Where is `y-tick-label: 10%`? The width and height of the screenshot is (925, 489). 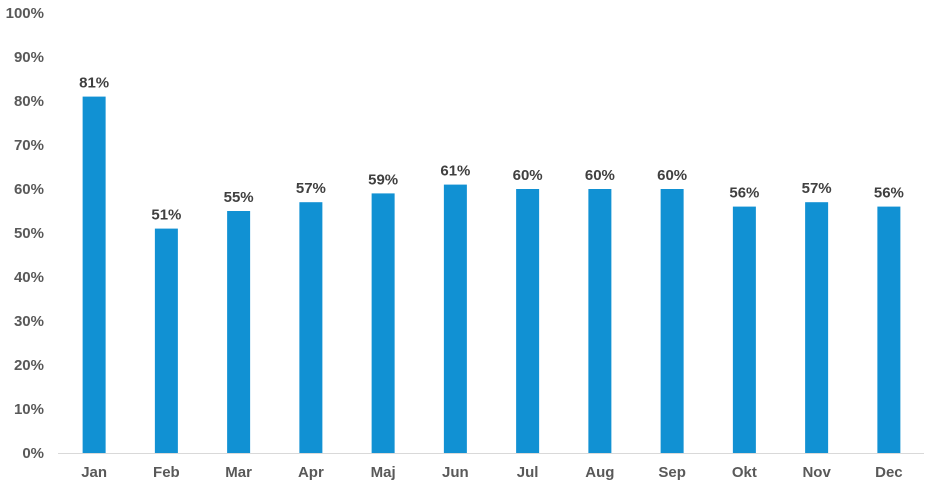 y-tick-label: 10% is located at coordinates (29, 409).